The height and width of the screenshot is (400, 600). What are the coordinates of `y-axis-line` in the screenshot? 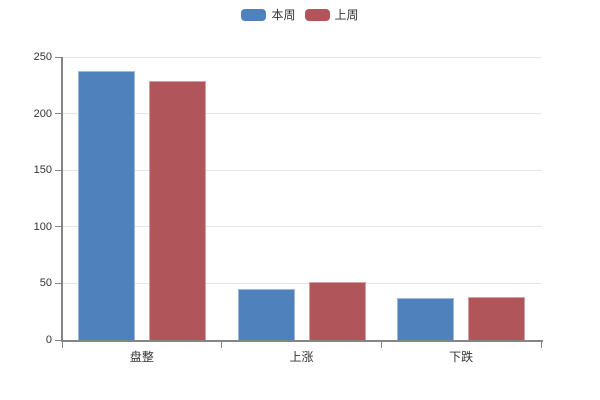 It's located at (62, 198).